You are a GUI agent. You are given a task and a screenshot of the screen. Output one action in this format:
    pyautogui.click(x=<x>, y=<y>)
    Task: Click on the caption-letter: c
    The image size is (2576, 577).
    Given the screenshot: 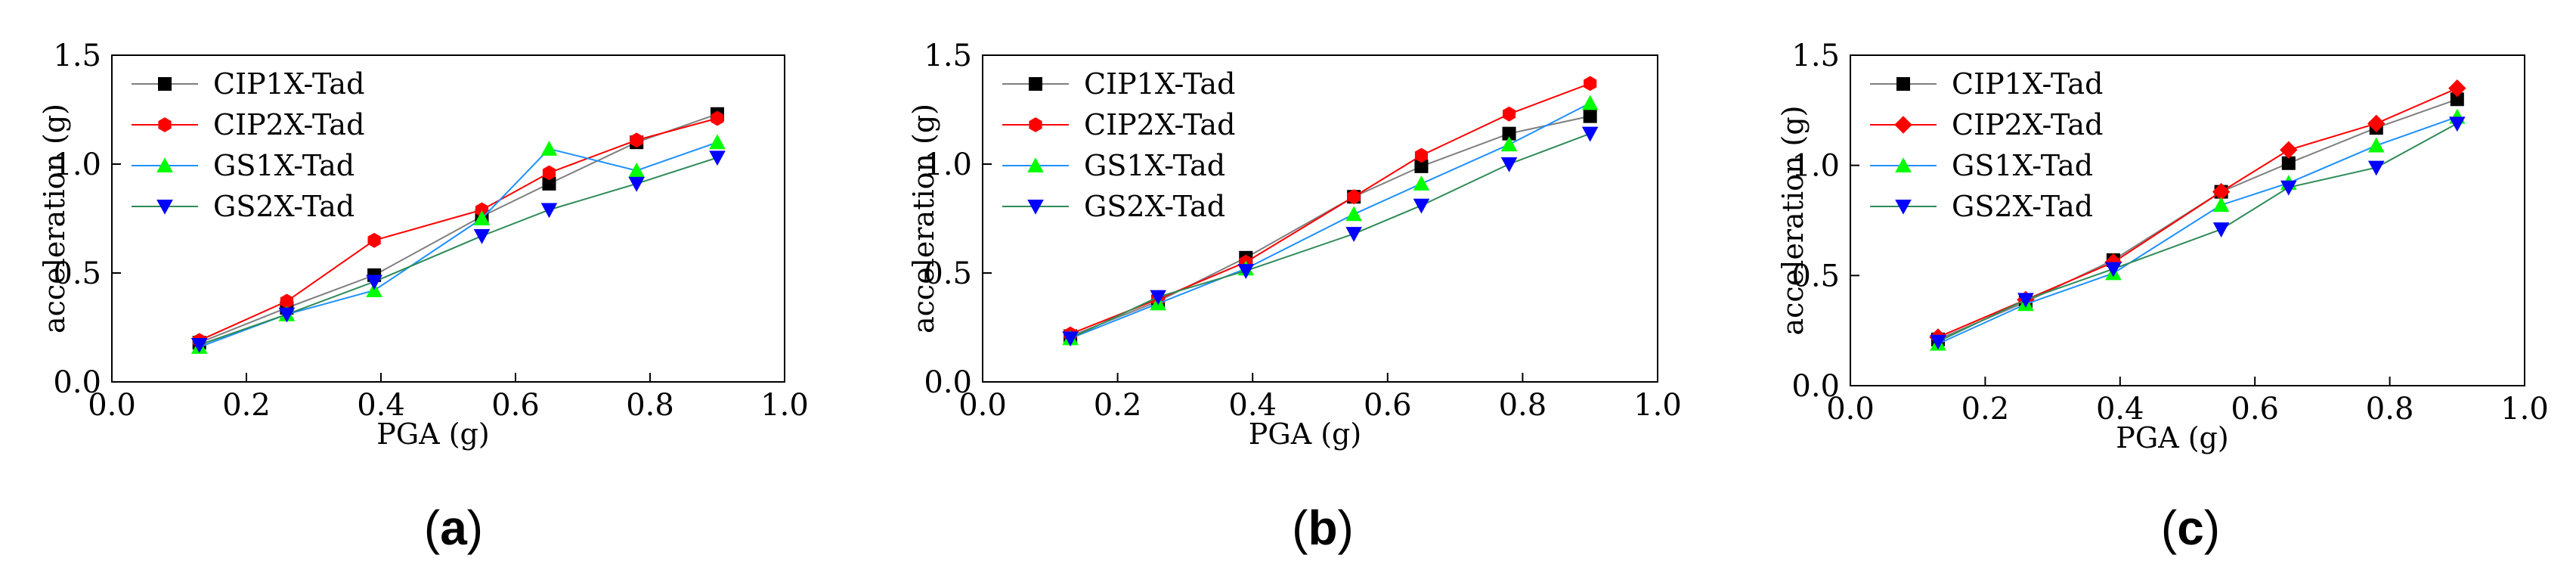 What is the action you would take?
    pyautogui.click(x=2190, y=528)
    